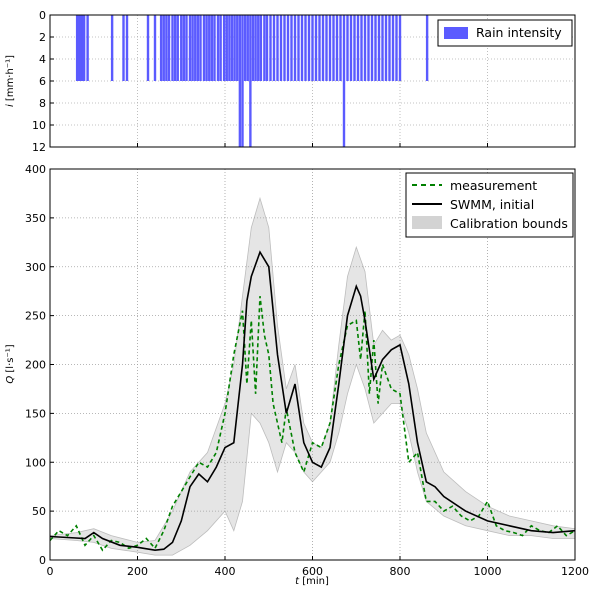  I want to click on bottom-x-tick-label: 600, so click(312, 571).